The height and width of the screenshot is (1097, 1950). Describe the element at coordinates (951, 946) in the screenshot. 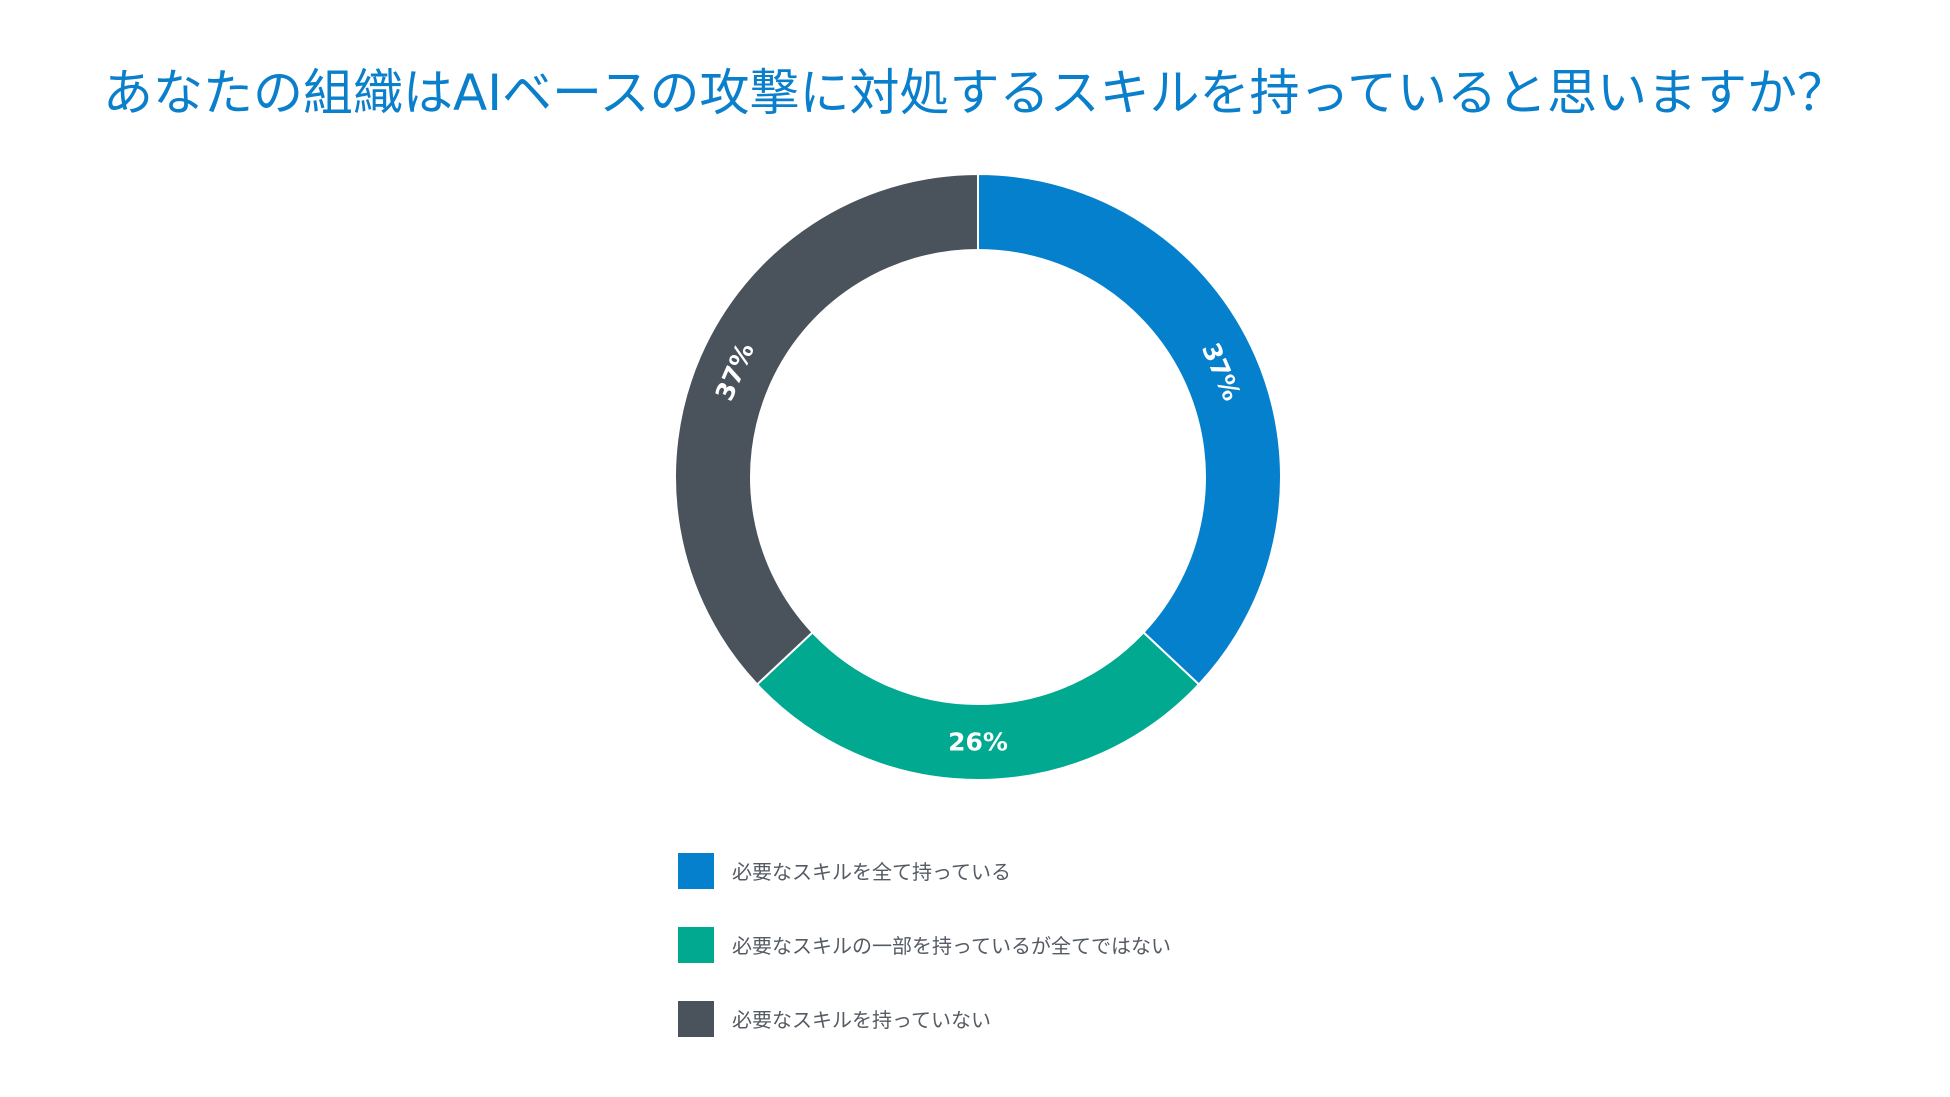

I see `legend-label: 必要なスキルの一部を持っているが全てではない` at that location.